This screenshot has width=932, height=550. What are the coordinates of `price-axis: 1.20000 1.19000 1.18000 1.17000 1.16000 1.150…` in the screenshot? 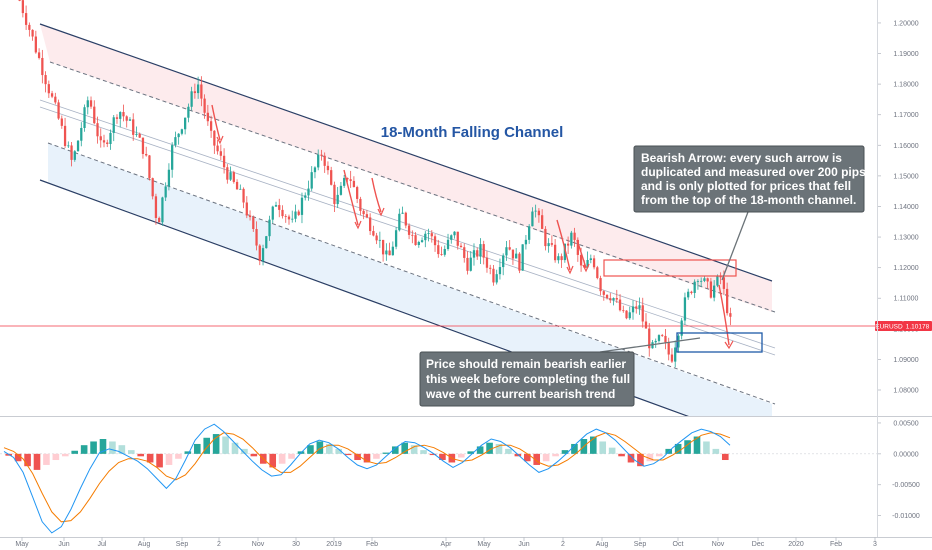 It's located at (898, 207).